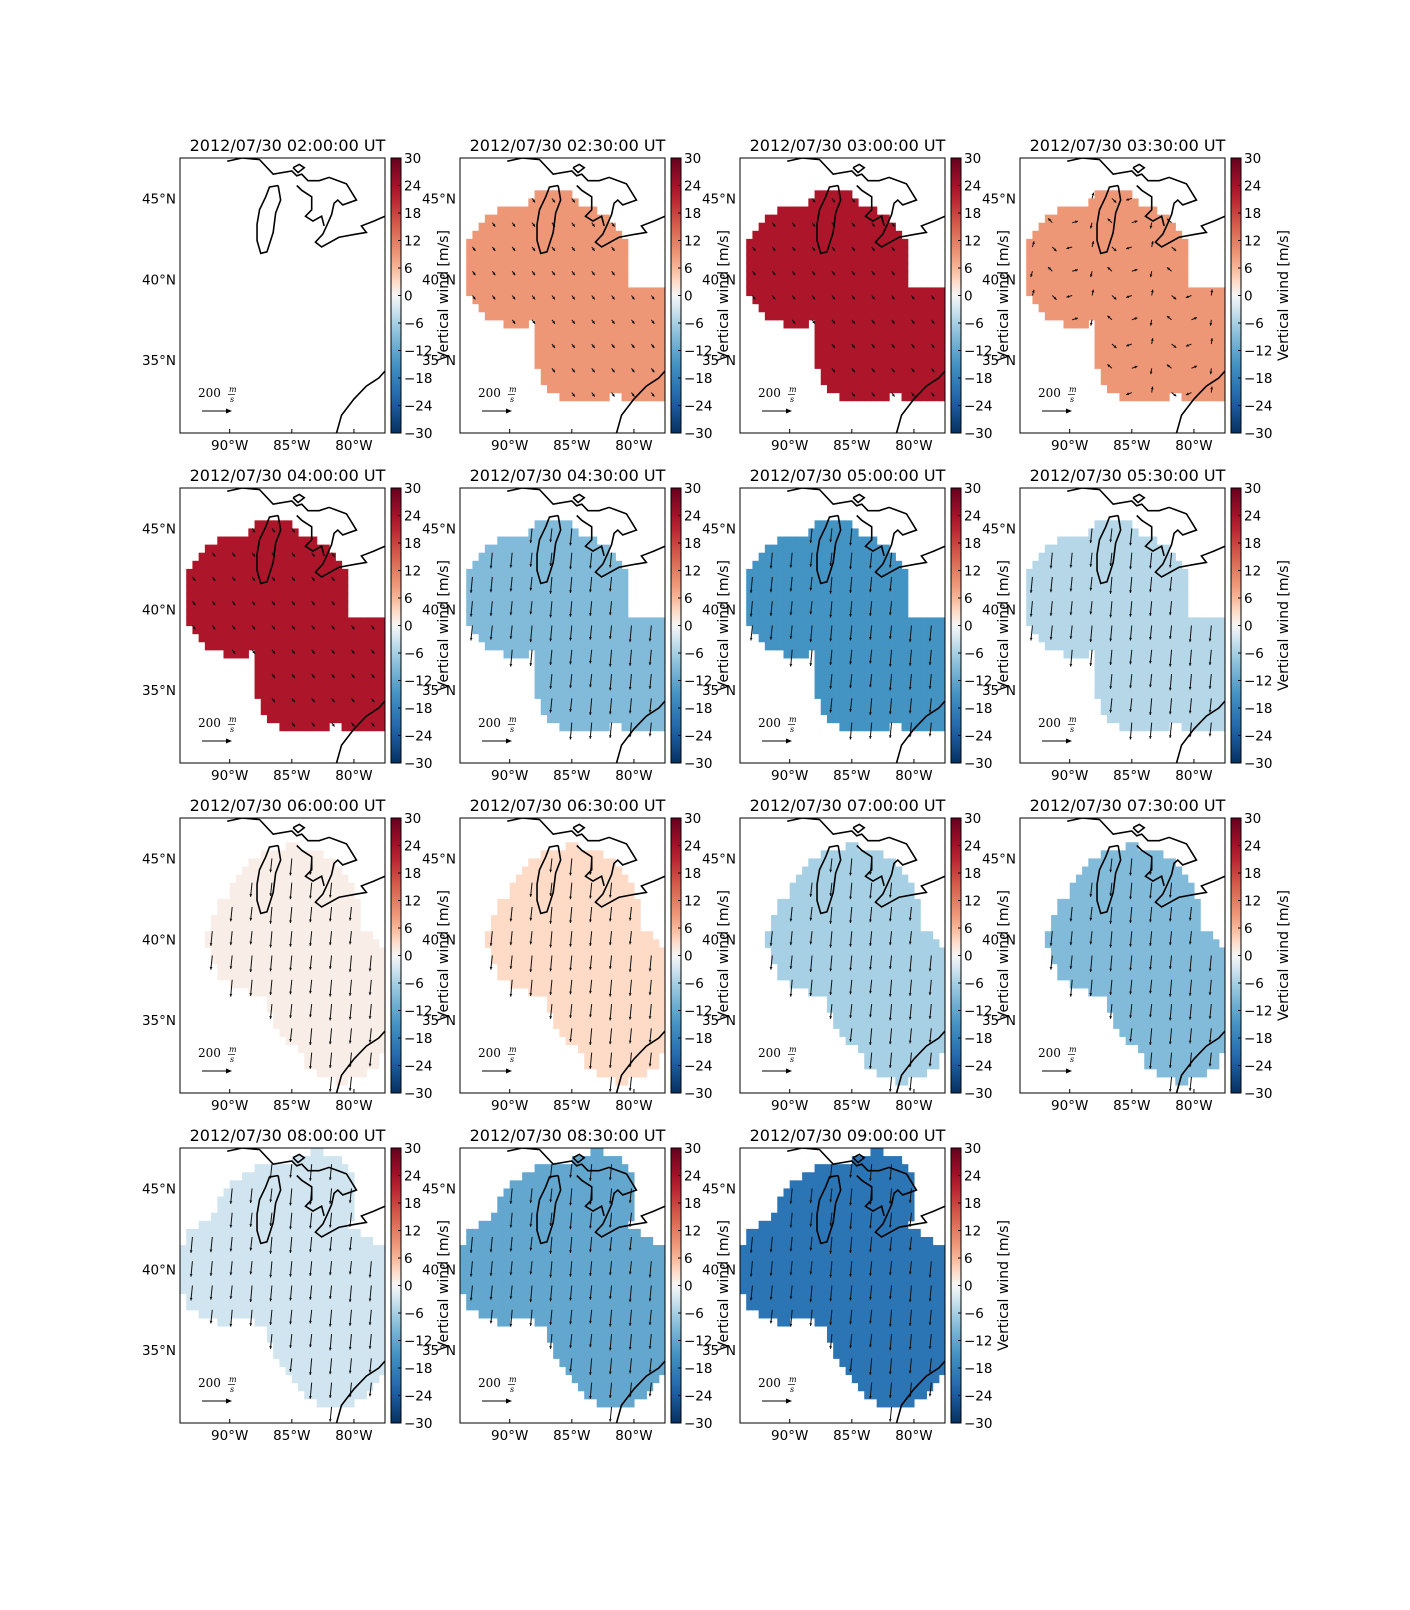  Describe the element at coordinates (291, 446) in the screenshot. I see `lon-tick-label: 85°W` at that location.